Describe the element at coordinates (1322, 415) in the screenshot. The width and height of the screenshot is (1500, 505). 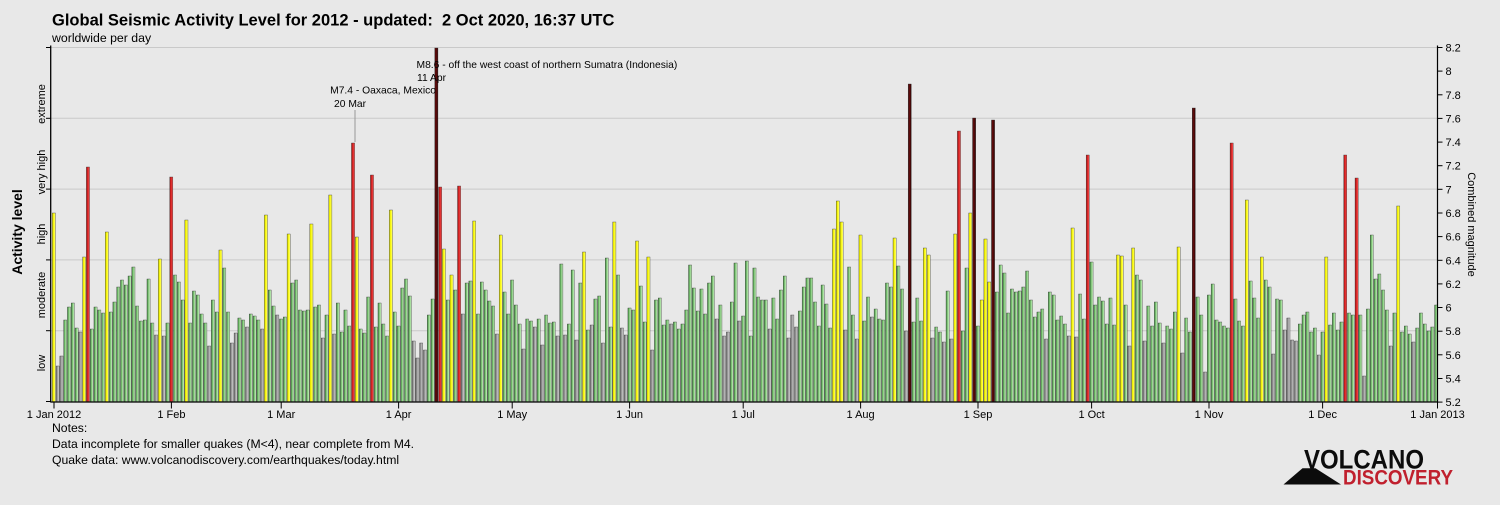
I see `svg-text: 1 Dec` at that location.